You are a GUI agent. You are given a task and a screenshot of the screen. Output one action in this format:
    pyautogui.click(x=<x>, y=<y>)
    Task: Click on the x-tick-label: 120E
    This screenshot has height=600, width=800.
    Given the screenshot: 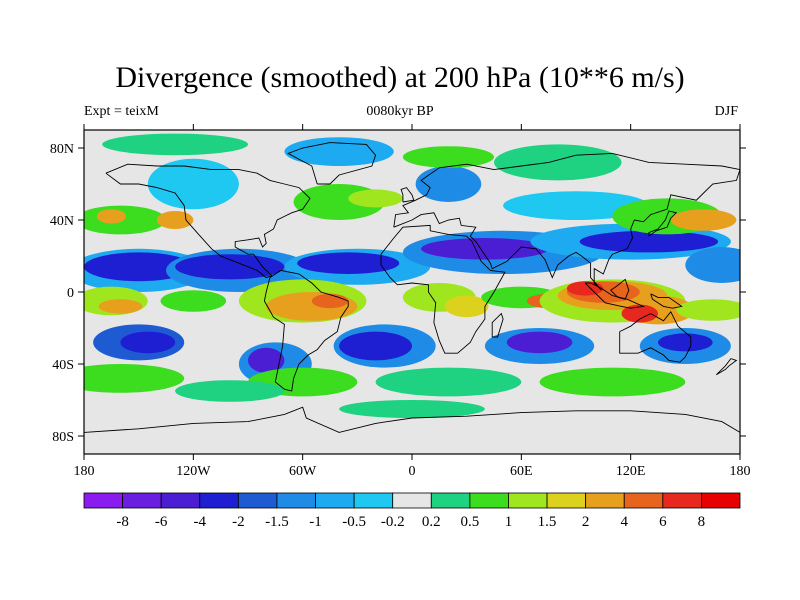 What is the action you would take?
    pyautogui.click(x=631, y=471)
    